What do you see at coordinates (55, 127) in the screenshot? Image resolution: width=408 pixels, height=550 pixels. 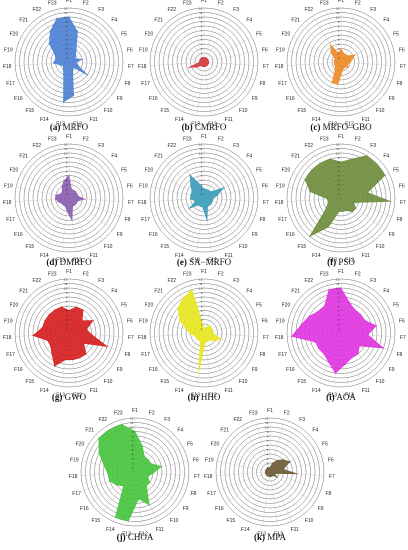 I see `caption-letter: (a)` at bounding box center [55, 127].